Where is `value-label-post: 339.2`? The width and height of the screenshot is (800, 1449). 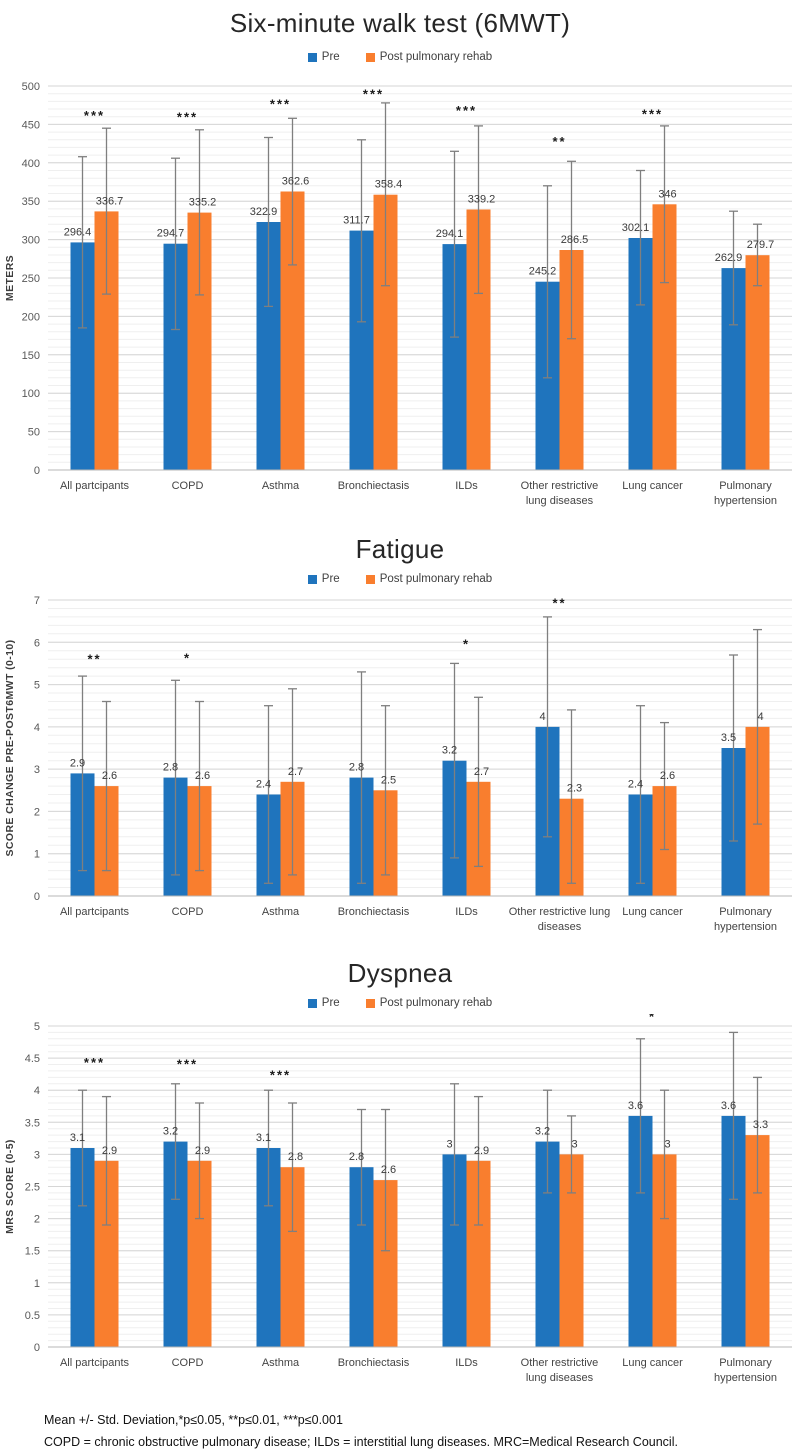 value-label-post: 339.2 is located at coordinates (482, 200).